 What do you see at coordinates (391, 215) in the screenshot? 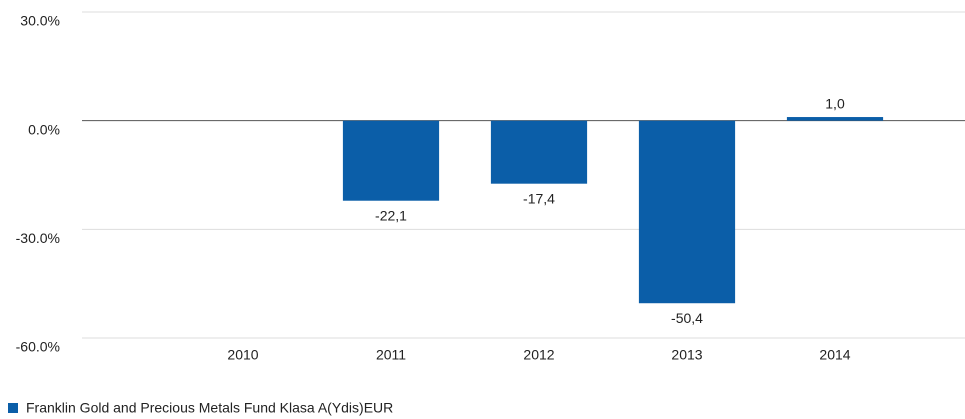
I see `data-label: -22,1` at bounding box center [391, 215].